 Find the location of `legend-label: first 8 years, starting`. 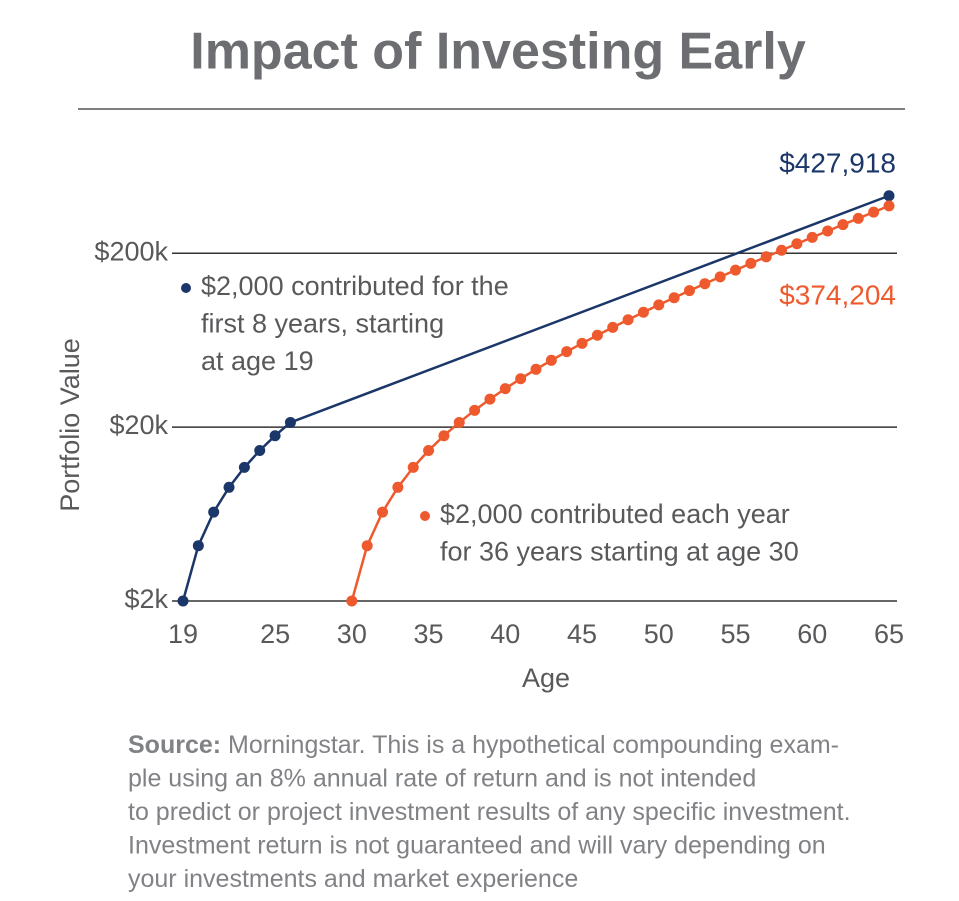

legend-label: first 8 years, starting is located at coordinates (322, 324).